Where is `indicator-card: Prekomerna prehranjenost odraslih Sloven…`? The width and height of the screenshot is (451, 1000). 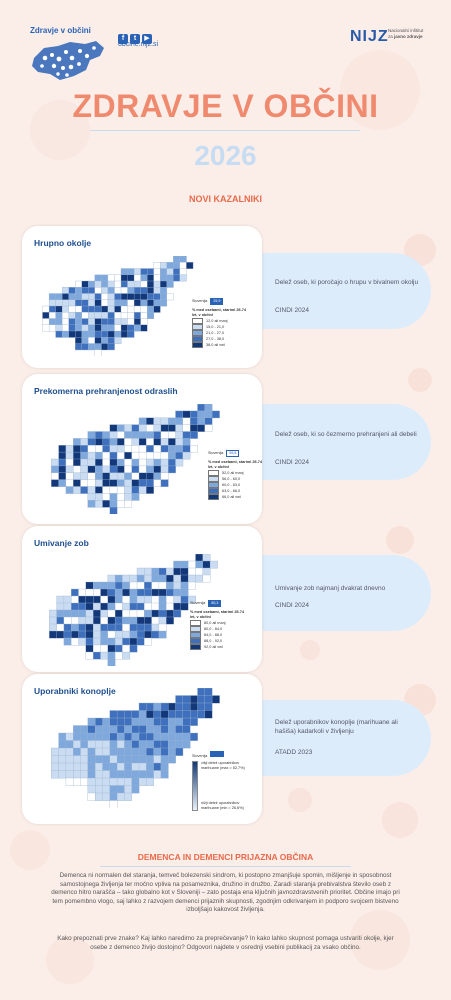 indicator-card: Prekomerna prehranjenost odraslih Sloven… is located at coordinates (142, 449).